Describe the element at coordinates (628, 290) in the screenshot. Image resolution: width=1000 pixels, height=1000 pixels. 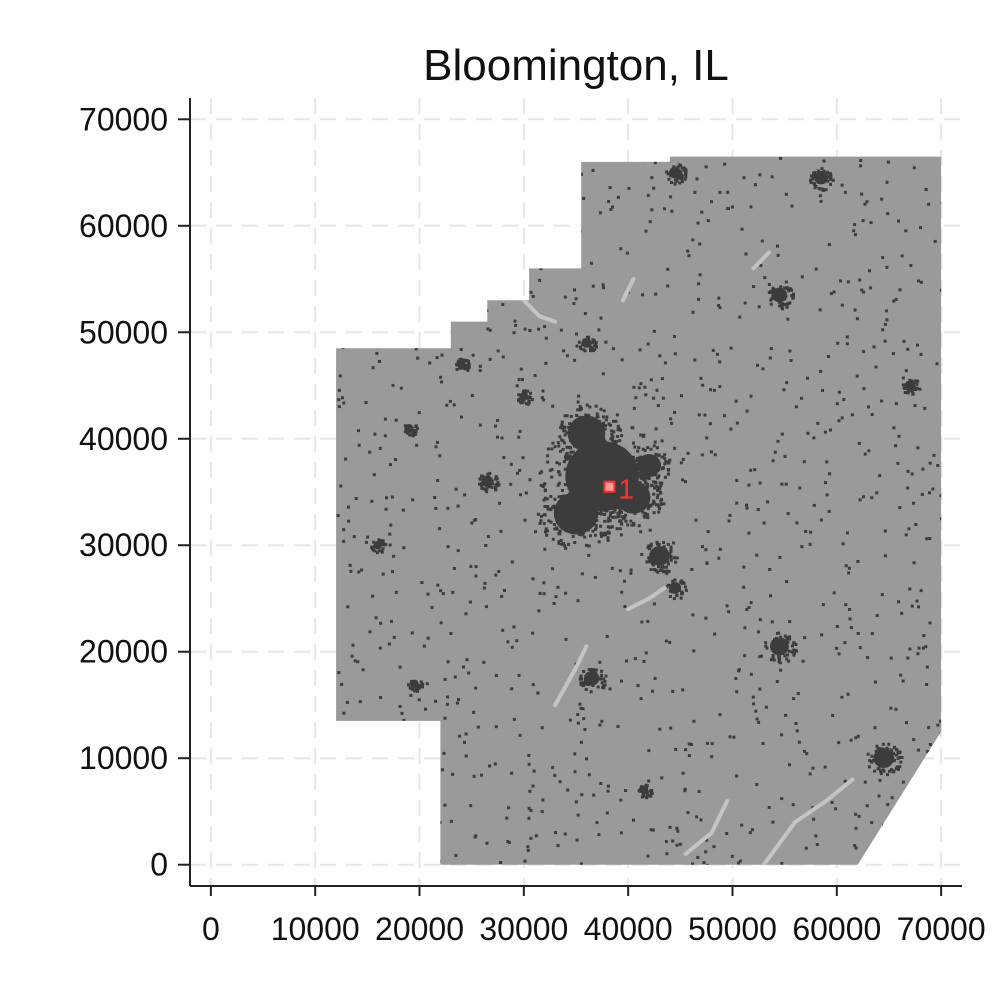
I see `water-feature` at that location.